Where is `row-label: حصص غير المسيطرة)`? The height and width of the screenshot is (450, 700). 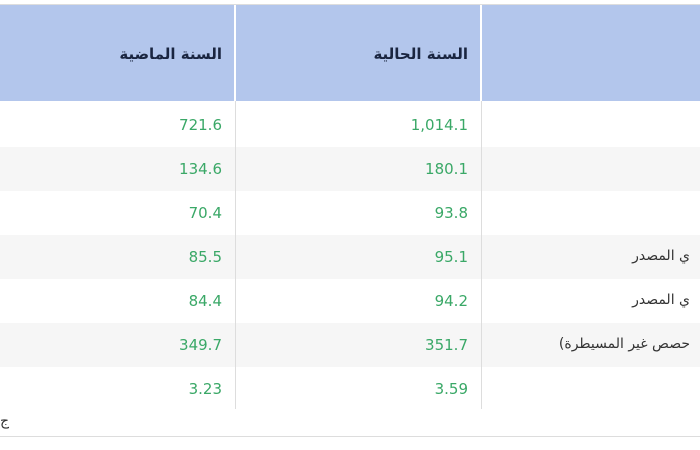 row-label: حصص غير المسيطرة) is located at coordinates (624, 344).